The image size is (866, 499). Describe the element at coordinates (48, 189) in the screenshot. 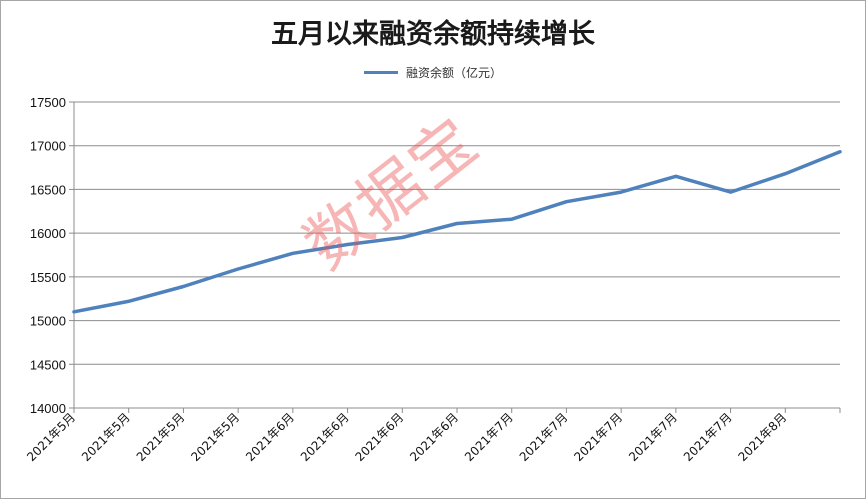

I see `y-tick-label: 16500` at that location.